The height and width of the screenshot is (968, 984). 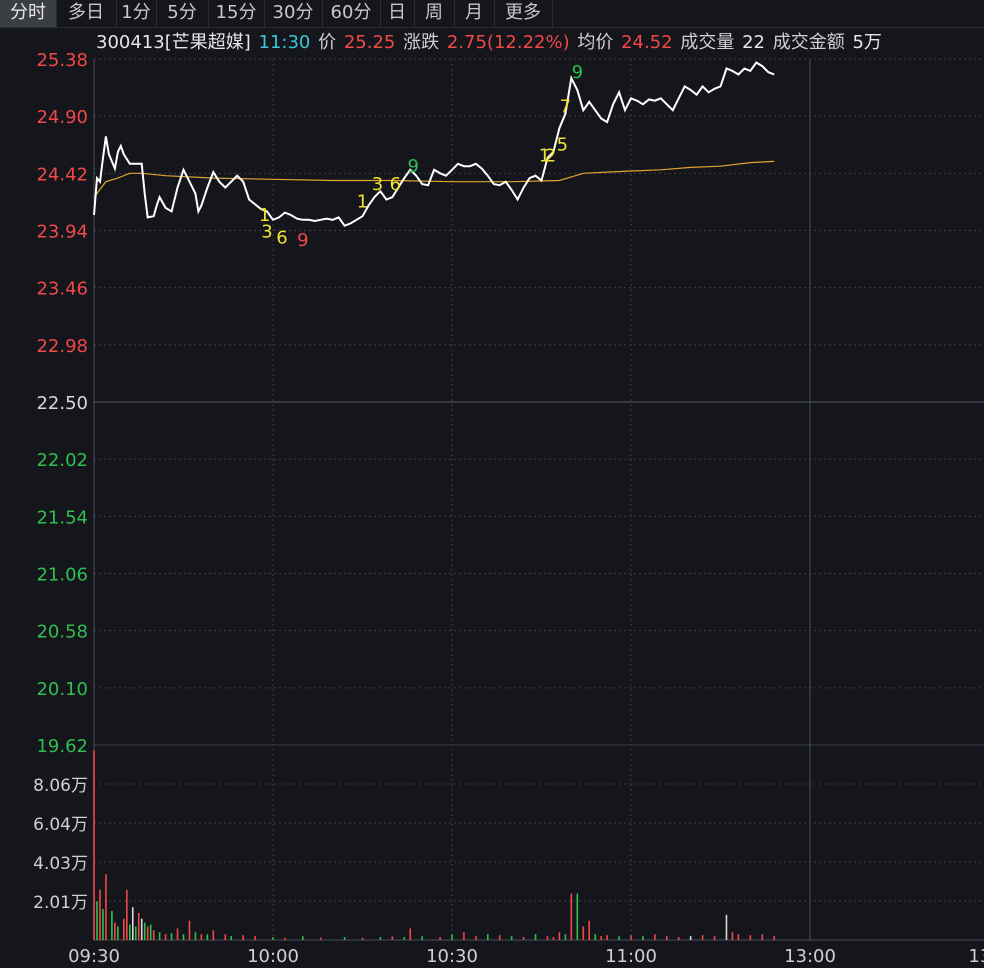 I want to click on td-count-label: 2, so click(x=550, y=155).